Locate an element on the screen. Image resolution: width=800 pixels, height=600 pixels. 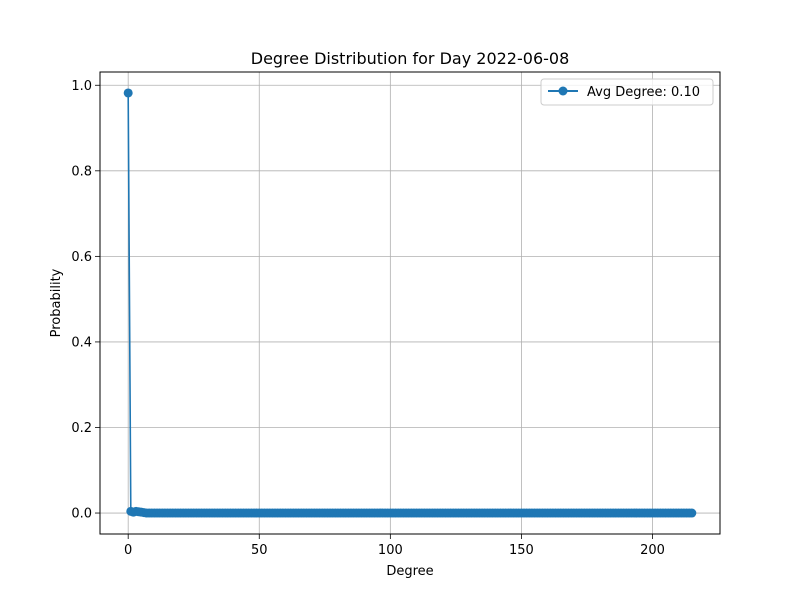
chart-title: Degree Distribution for Day 2022-06-08 is located at coordinates (410, 58).